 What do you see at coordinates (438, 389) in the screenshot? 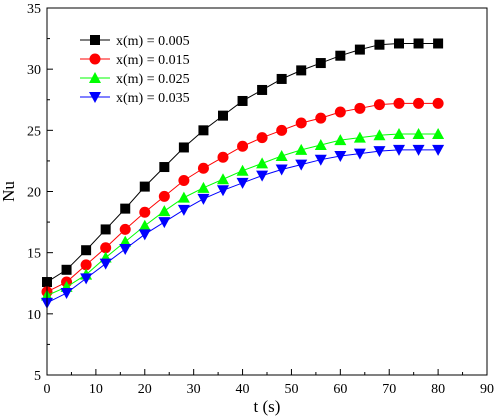
I see `x-tick-label: 80` at bounding box center [438, 389].